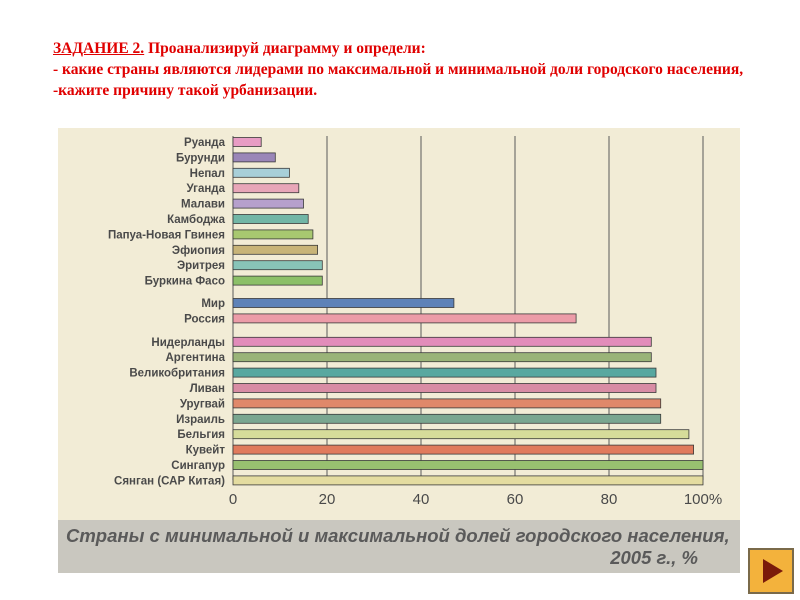 This screenshot has height=600, width=800. What do you see at coordinates (196, 220) in the screenshot?
I see `category-label: Камбоджа` at bounding box center [196, 220].